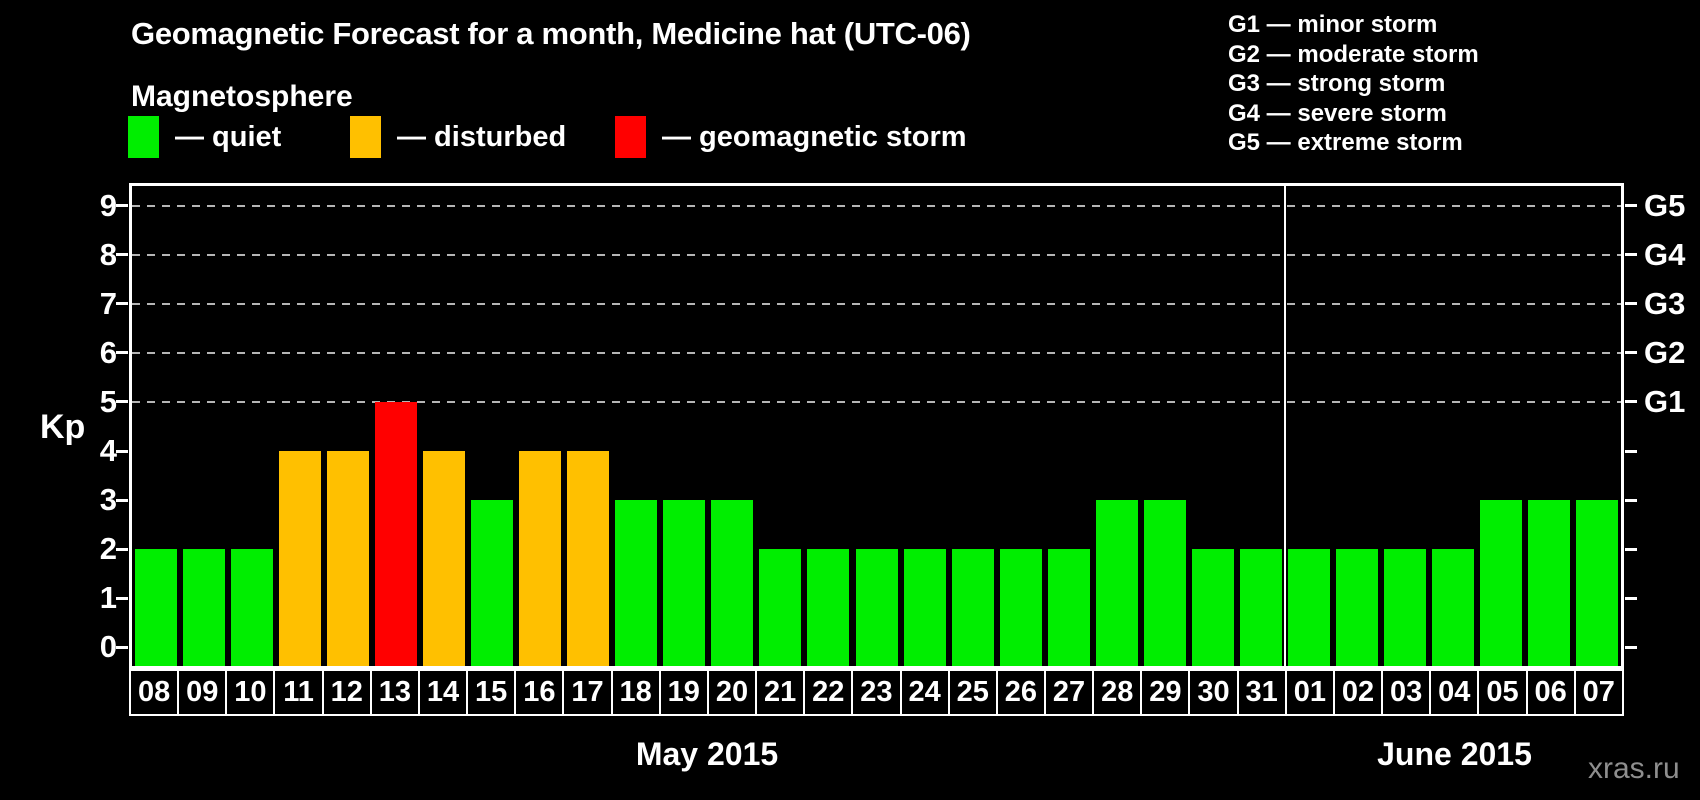 The image size is (1700, 800). I want to click on storm-scale-g1: G1 — minor storm, so click(1333, 24).